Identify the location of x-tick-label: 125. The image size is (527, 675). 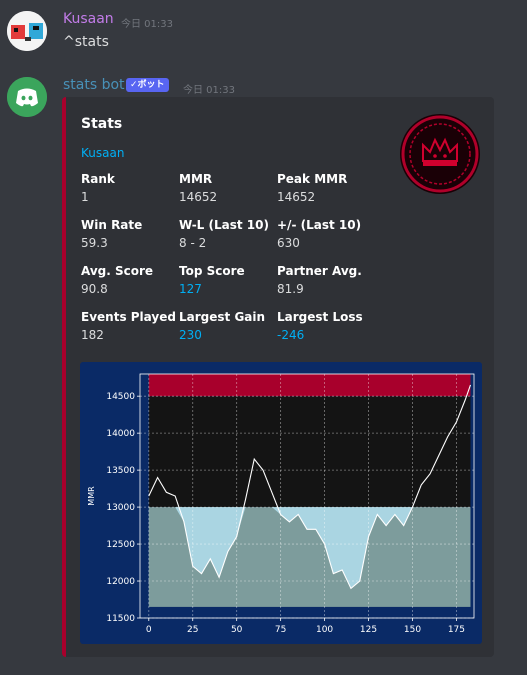
(368, 630).